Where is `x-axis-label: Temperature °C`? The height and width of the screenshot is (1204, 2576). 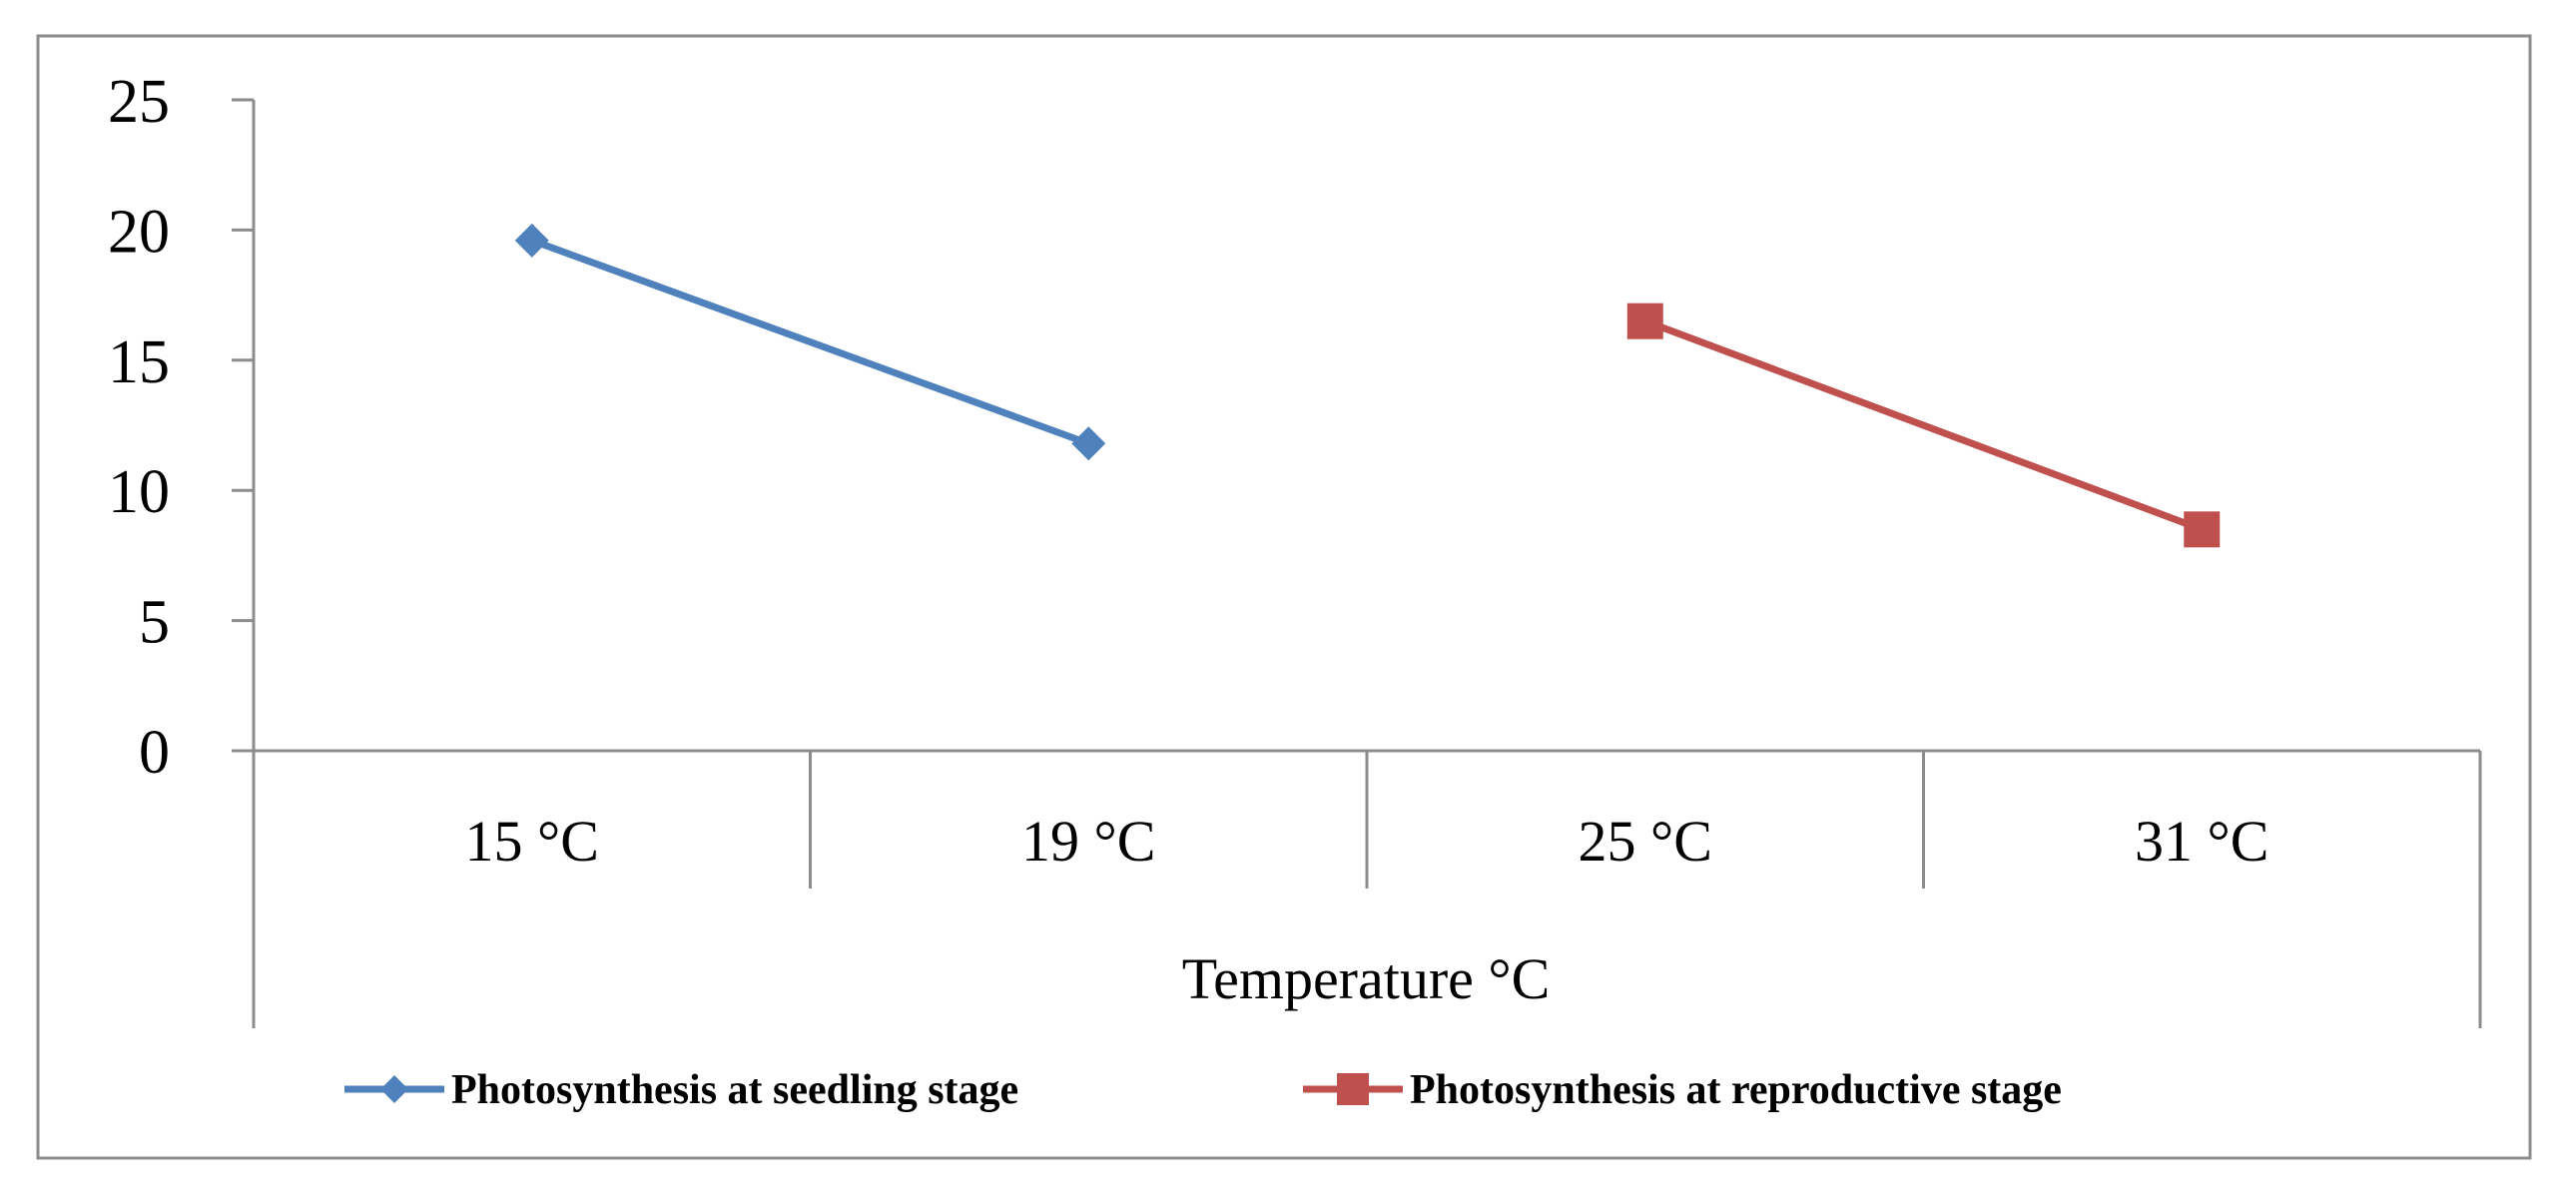
x-axis-label: Temperature °C is located at coordinates (1366, 978).